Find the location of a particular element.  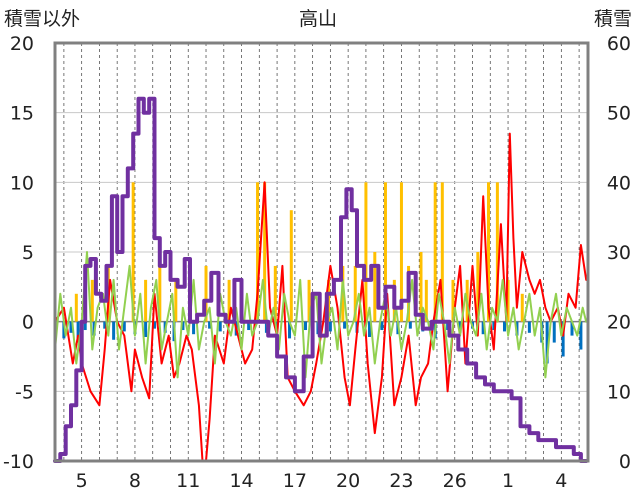

right-tick-label: 40 is located at coordinates (619, 183).